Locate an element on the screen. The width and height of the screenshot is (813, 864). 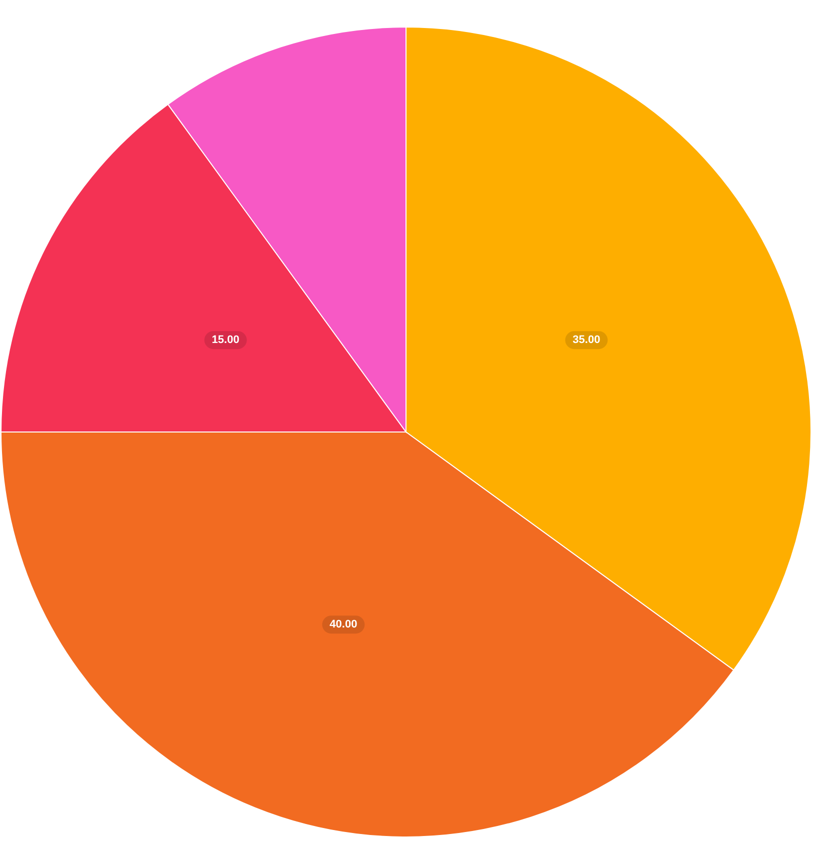
data-label: 40.00 is located at coordinates (344, 624).